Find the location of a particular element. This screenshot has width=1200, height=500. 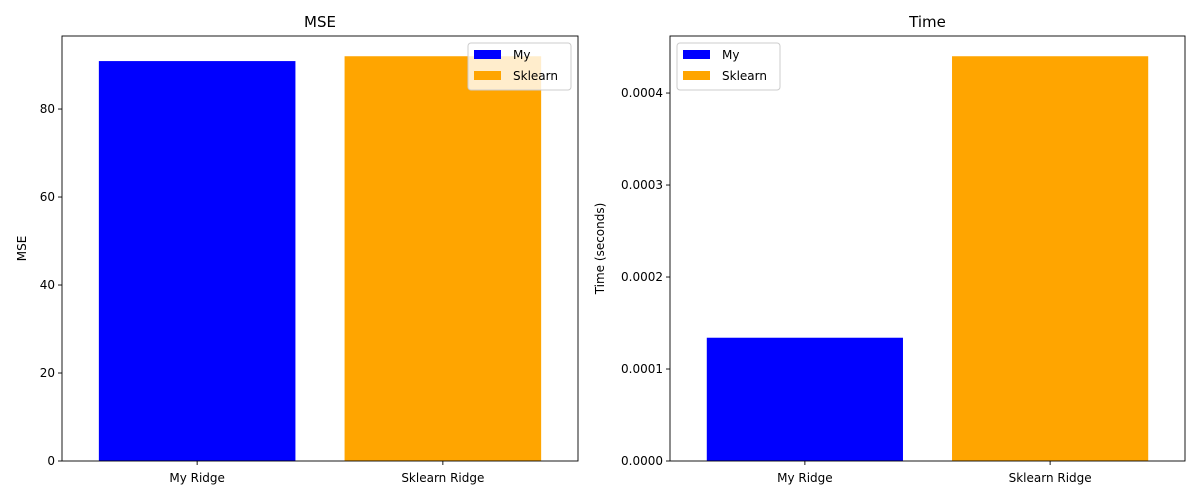

y-tick-label: 60 is located at coordinates (47, 197).